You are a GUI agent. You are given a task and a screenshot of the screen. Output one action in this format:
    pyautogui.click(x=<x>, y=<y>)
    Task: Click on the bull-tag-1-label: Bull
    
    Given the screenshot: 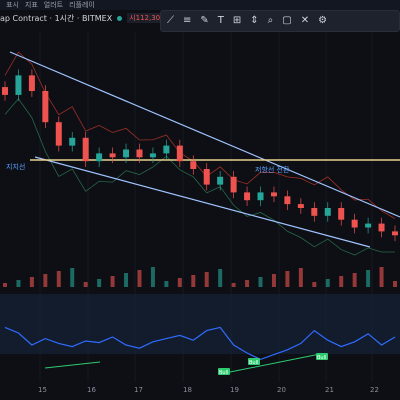 What is the action you would take?
    pyautogui.click(x=223, y=373)
    